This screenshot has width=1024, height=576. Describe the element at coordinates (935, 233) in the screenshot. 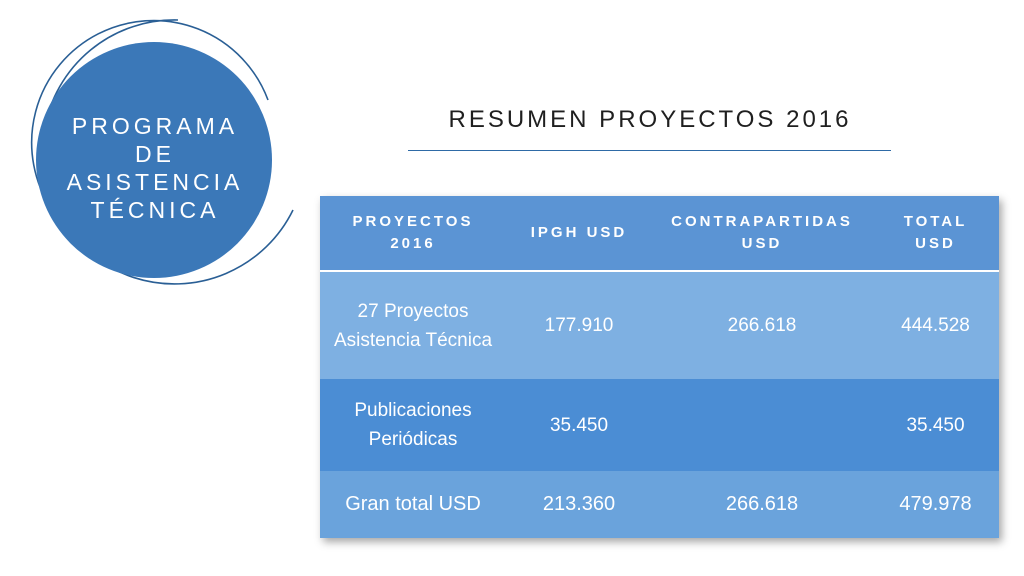

I see `header-total: TOTAL USD` at that location.